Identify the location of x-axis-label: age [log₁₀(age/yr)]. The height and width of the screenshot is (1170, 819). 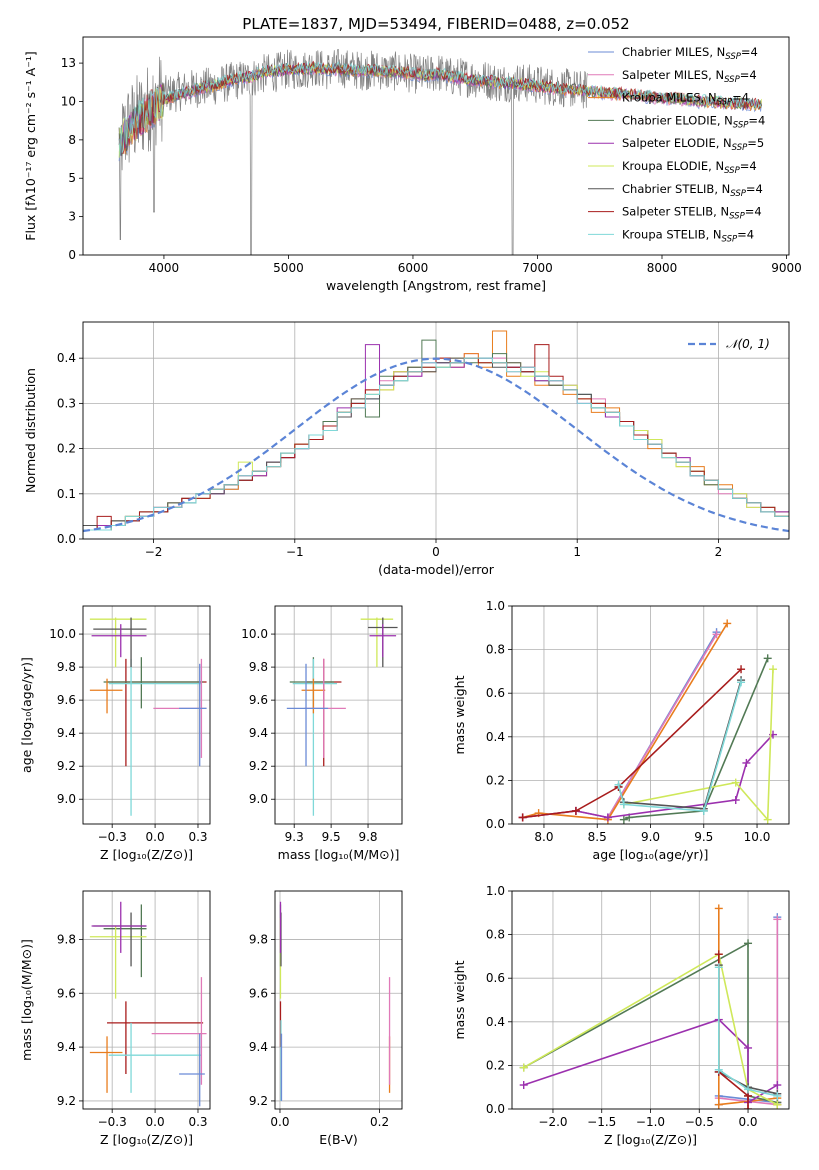
(651, 854).